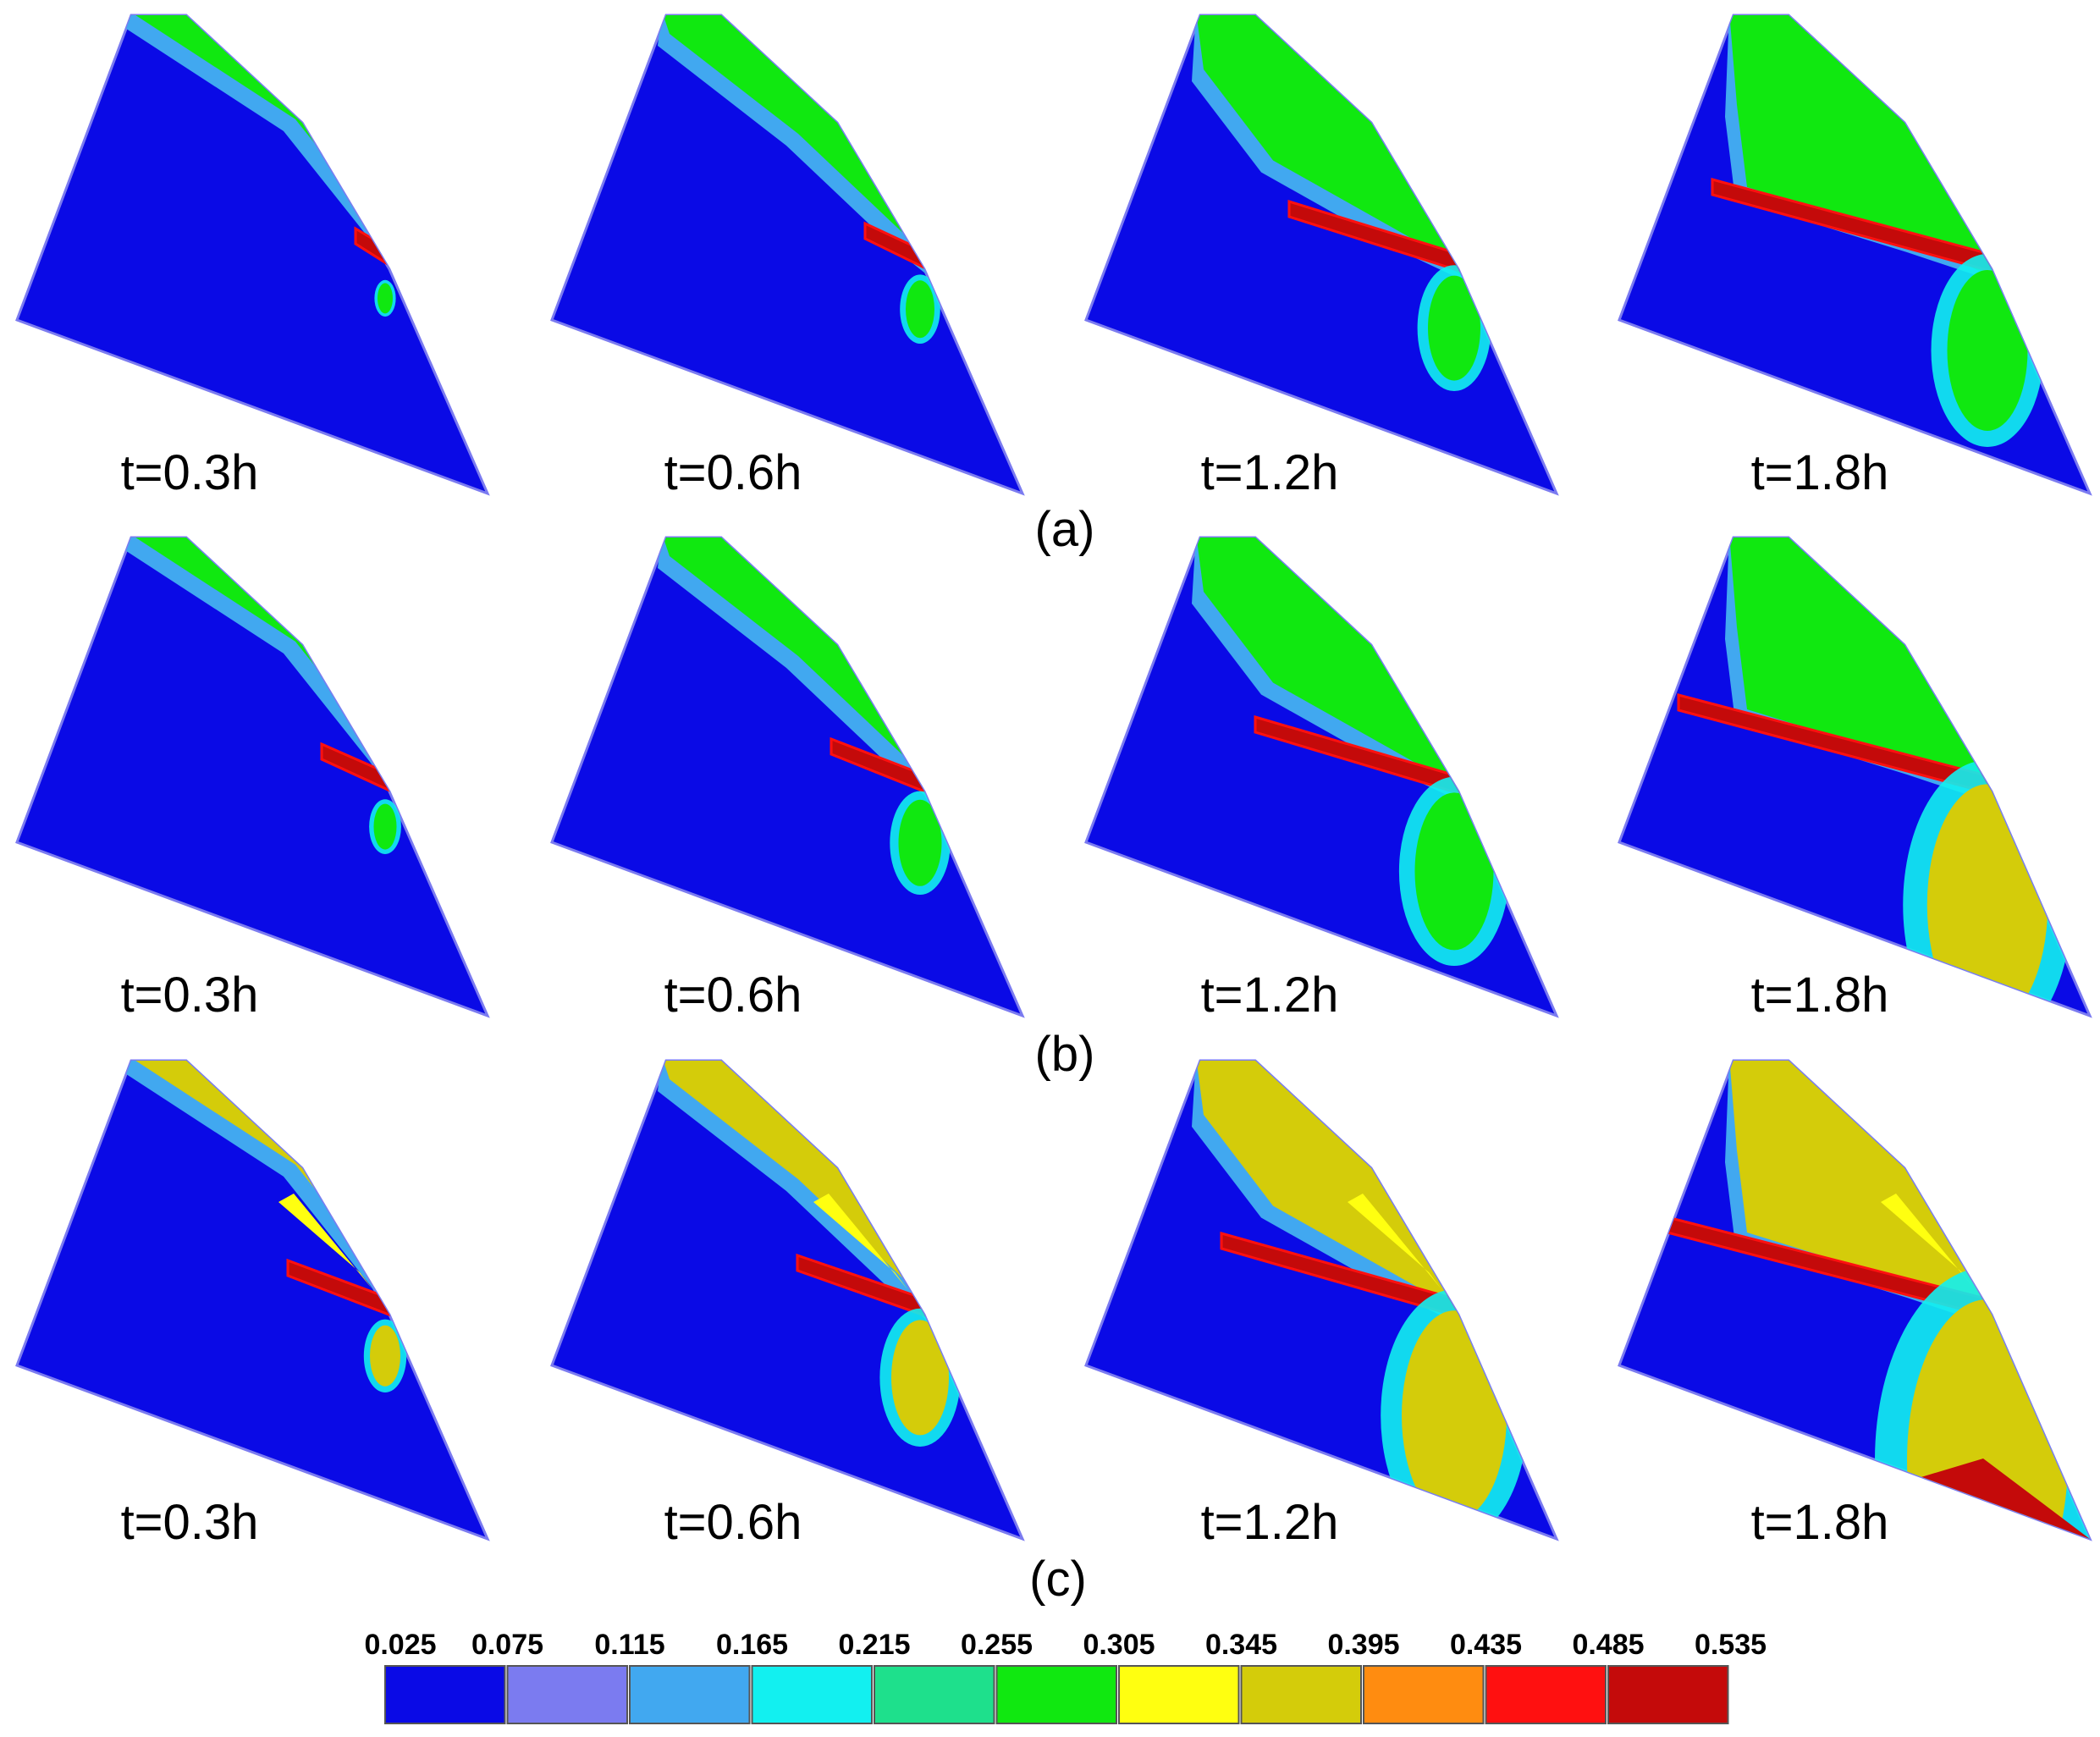 This screenshot has height=1737, width=2100. Describe the element at coordinates (1486, 1645) in the screenshot. I see `legend-tick-label: 0.435` at that location.